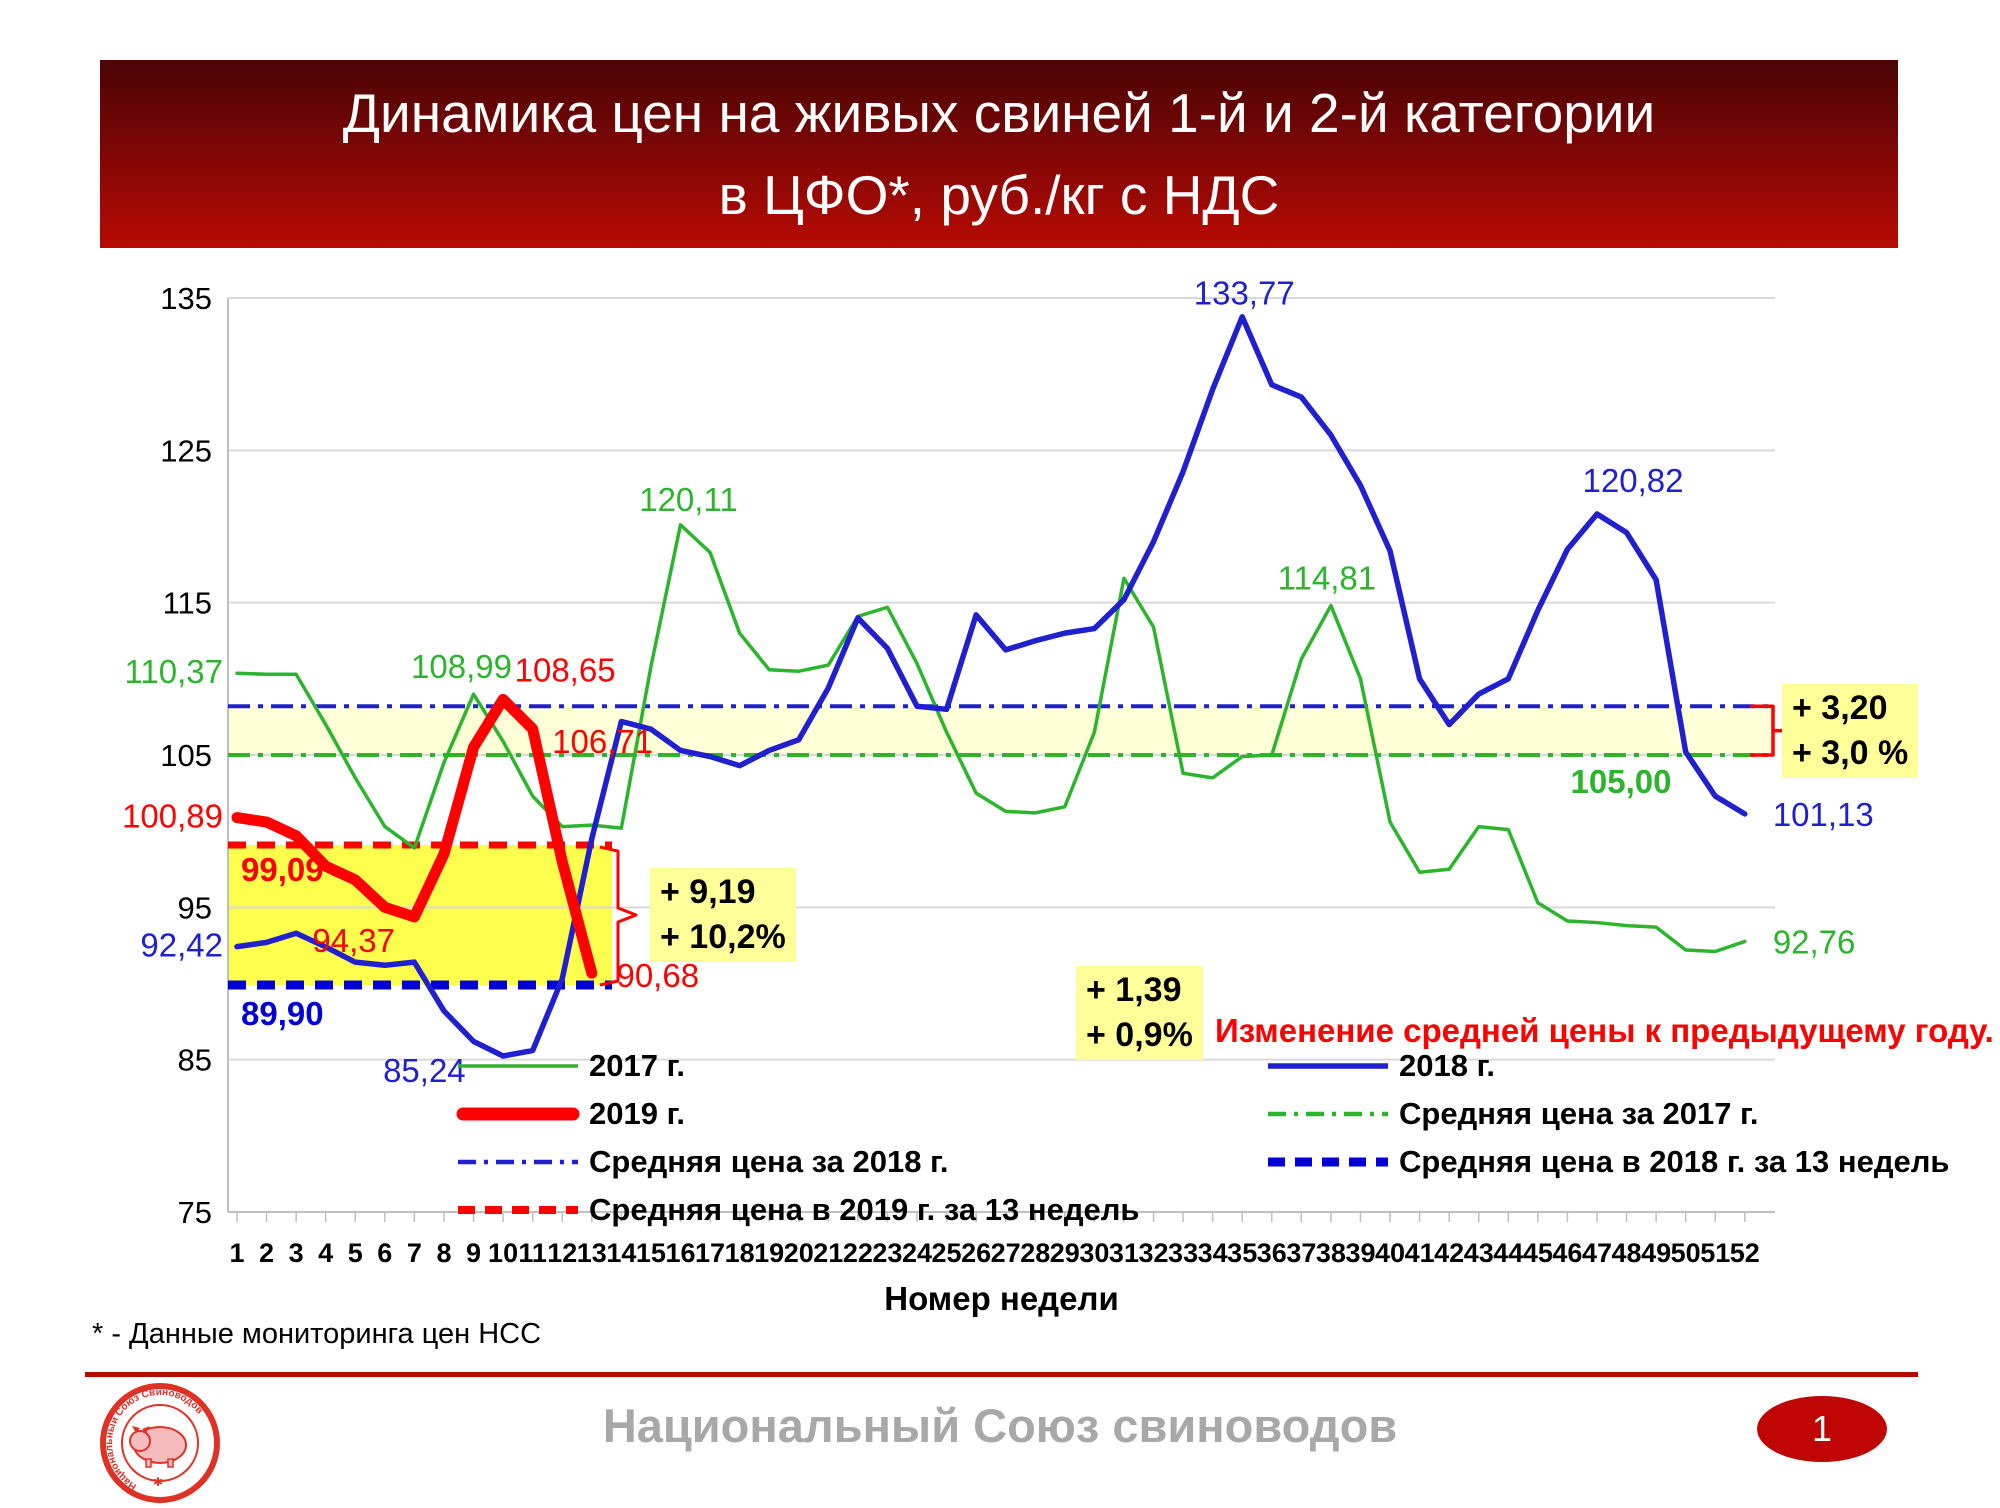  Describe the element at coordinates (195, 1060) in the screenshot. I see `y-tick-label: 85` at that location.